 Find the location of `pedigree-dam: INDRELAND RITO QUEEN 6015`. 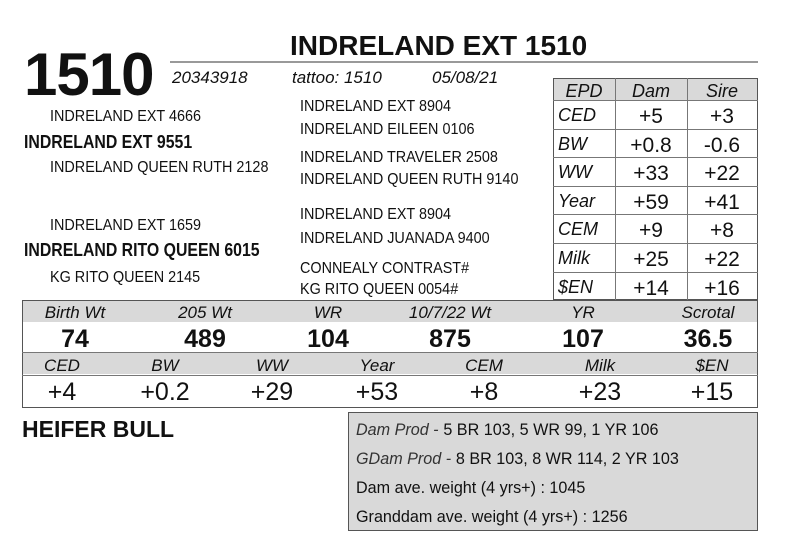

pedigree-dam: INDRELAND RITO QUEEN 6015 is located at coordinates (142, 250).